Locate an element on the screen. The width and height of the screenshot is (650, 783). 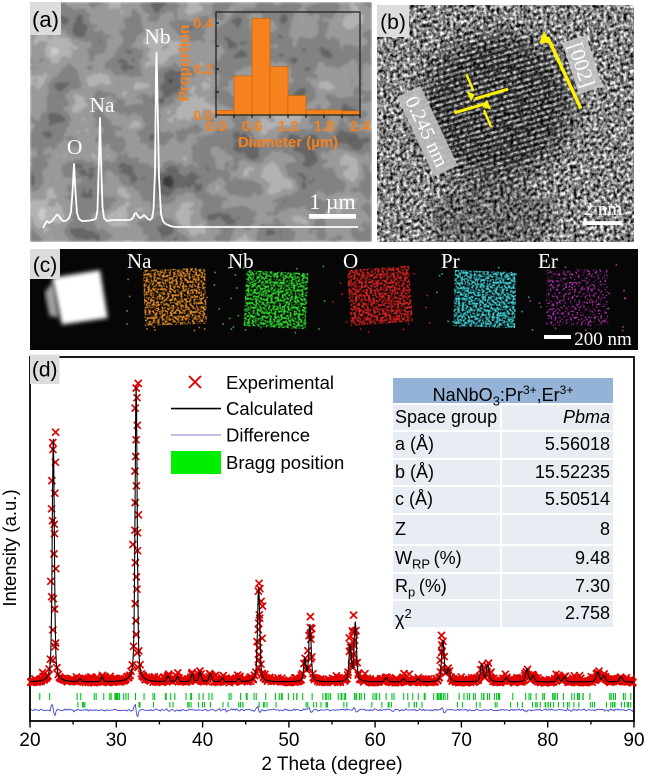
svg-text: Proportion is located at coordinates (184, 63).